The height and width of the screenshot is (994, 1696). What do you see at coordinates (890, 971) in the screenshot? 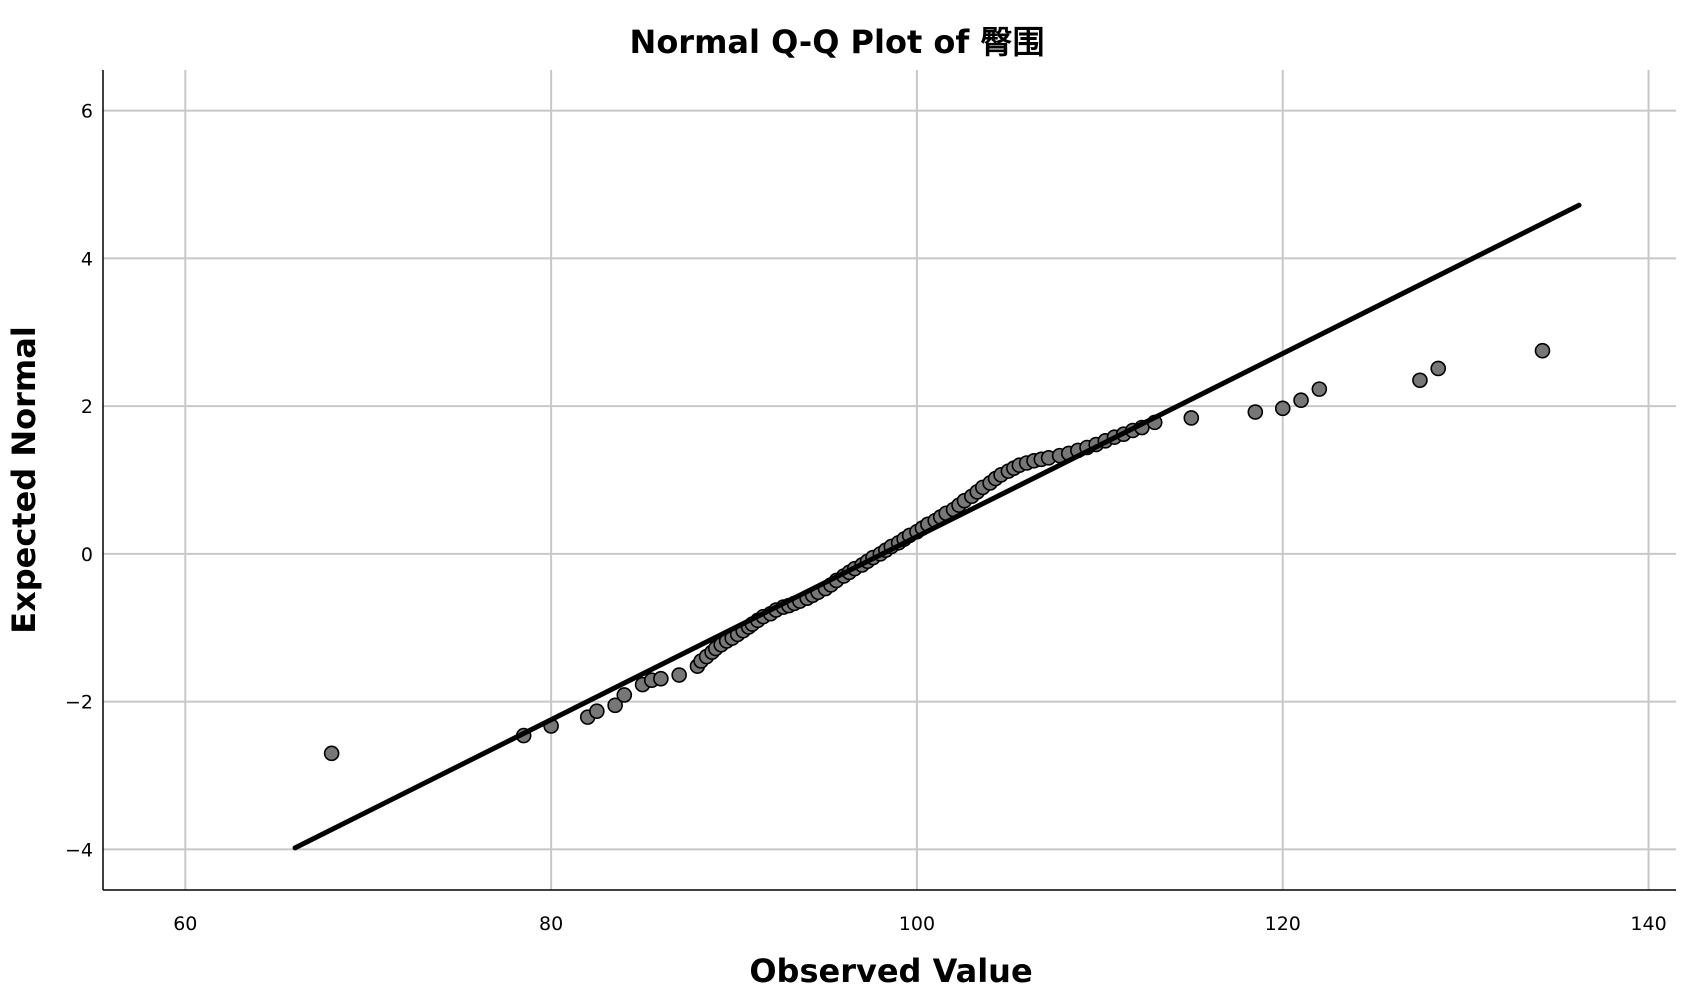
I see `x-axis-label: Observed Value` at bounding box center [890, 971].